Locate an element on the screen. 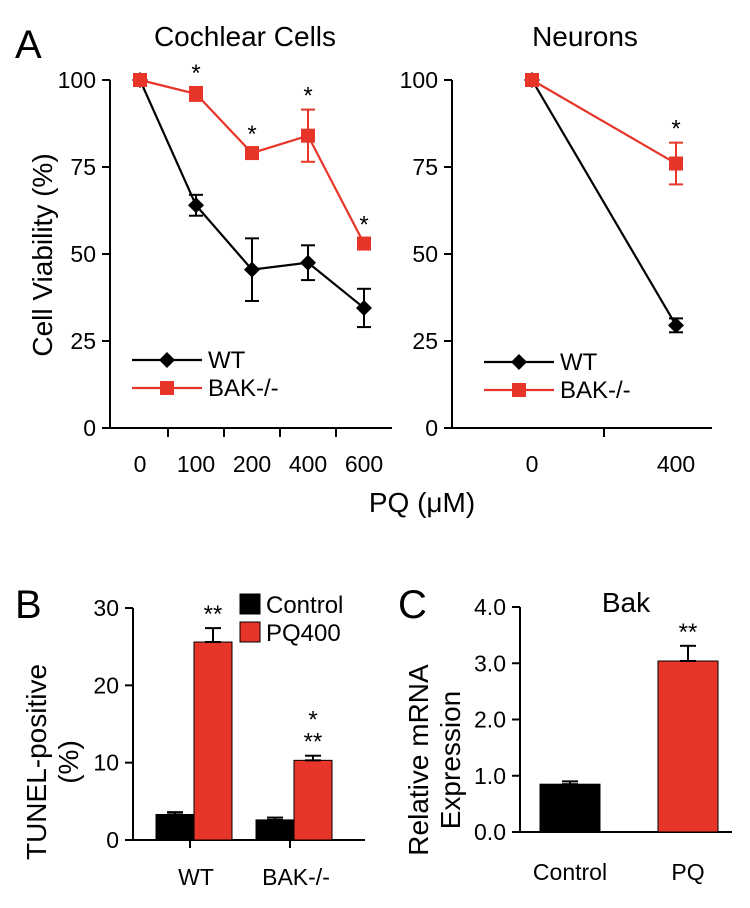 The height and width of the screenshot is (908, 750). tunel-y-tick-label: 0 is located at coordinates (112, 840).